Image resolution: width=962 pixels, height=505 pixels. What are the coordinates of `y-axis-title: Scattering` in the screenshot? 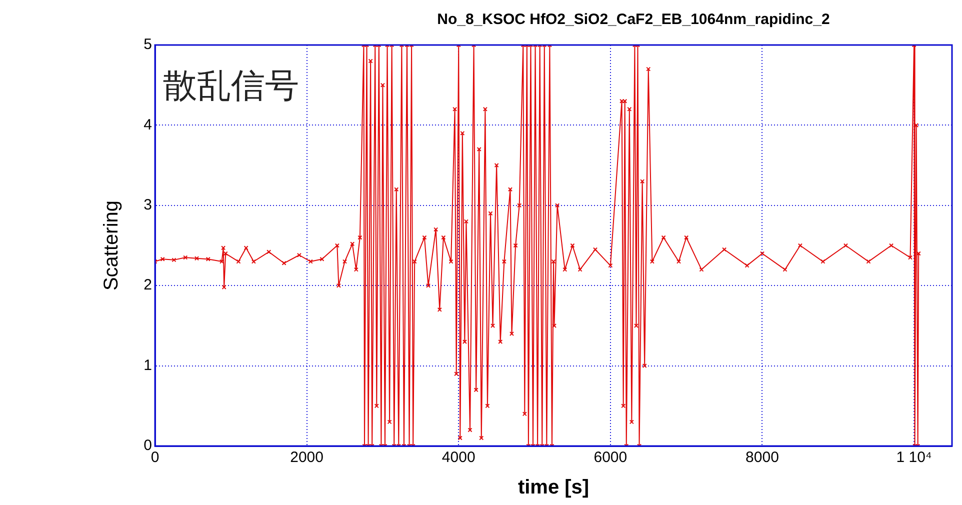 It's located at (111, 245).